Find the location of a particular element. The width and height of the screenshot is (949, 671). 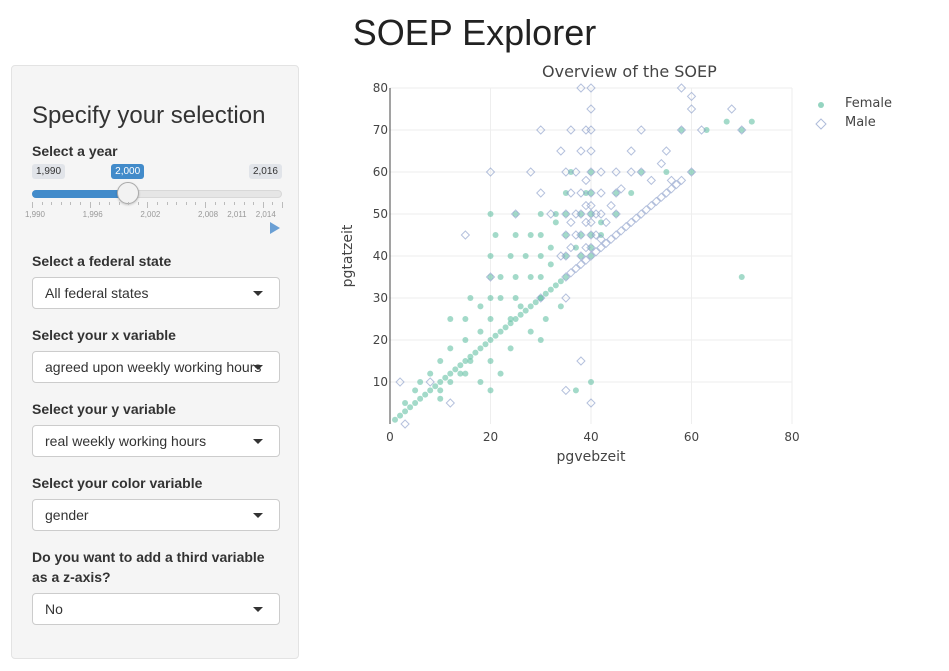

z-axis-select: No is located at coordinates (156, 609).